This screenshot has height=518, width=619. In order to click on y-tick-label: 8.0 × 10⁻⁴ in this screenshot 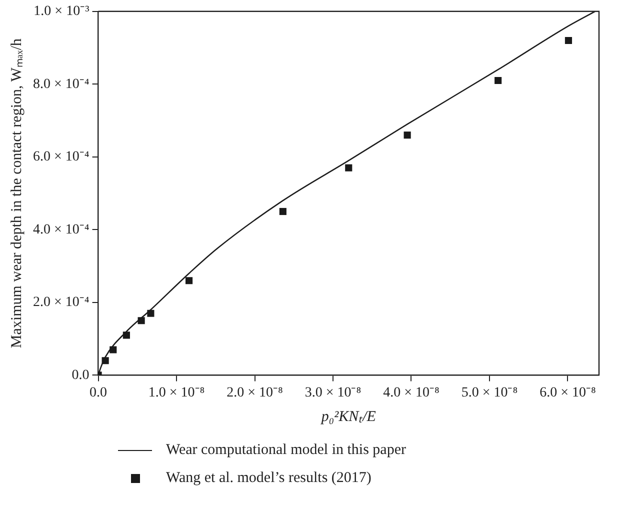, I will do `click(61, 84)`.